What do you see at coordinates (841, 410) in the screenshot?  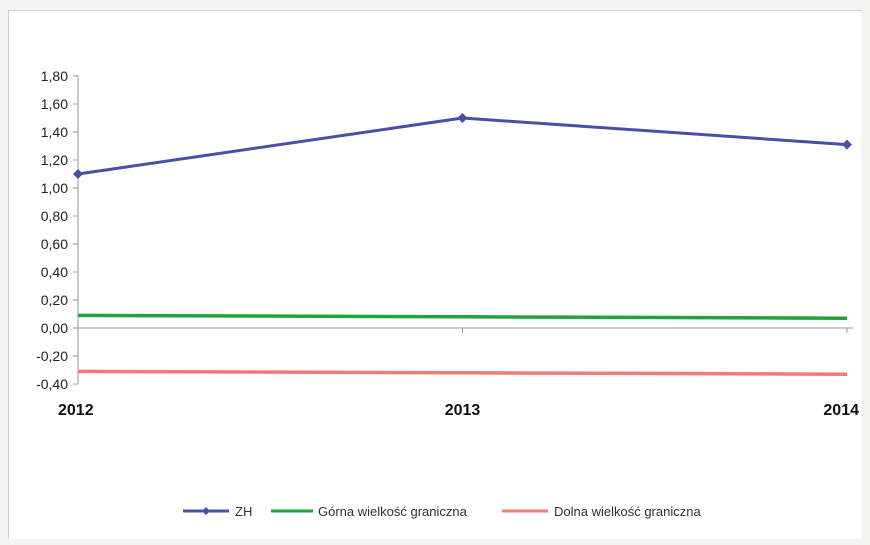 I see `x-tick-label: 2014` at bounding box center [841, 410].